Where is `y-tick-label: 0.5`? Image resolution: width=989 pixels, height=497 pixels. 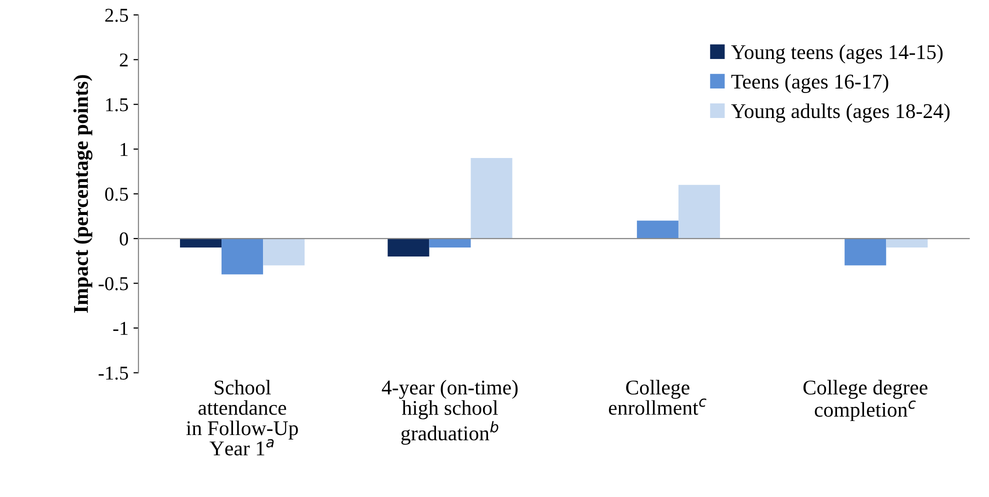 y-tick-label: 0.5 is located at coordinates (116, 194).